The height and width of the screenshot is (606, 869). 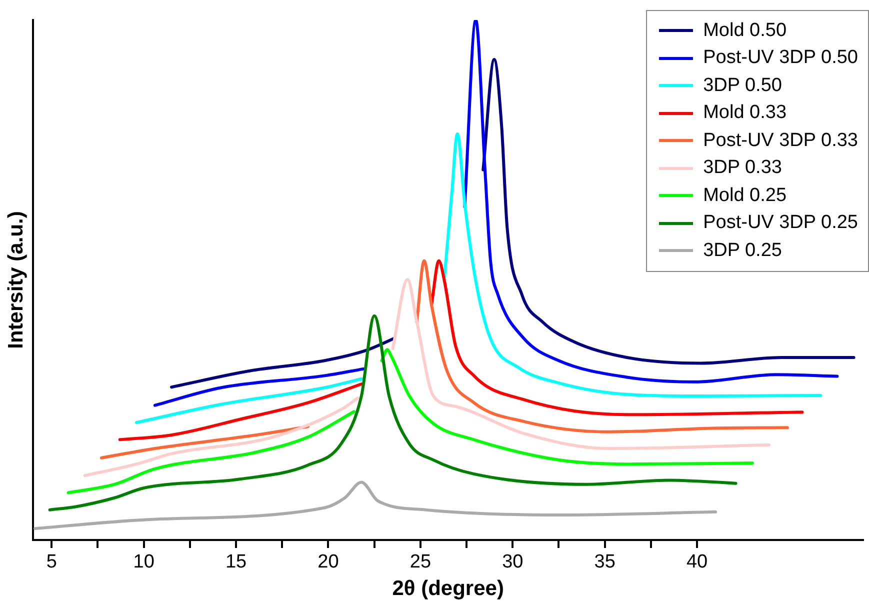 What do you see at coordinates (143, 562) in the screenshot?
I see `x-tick-label: 10` at bounding box center [143, 562].